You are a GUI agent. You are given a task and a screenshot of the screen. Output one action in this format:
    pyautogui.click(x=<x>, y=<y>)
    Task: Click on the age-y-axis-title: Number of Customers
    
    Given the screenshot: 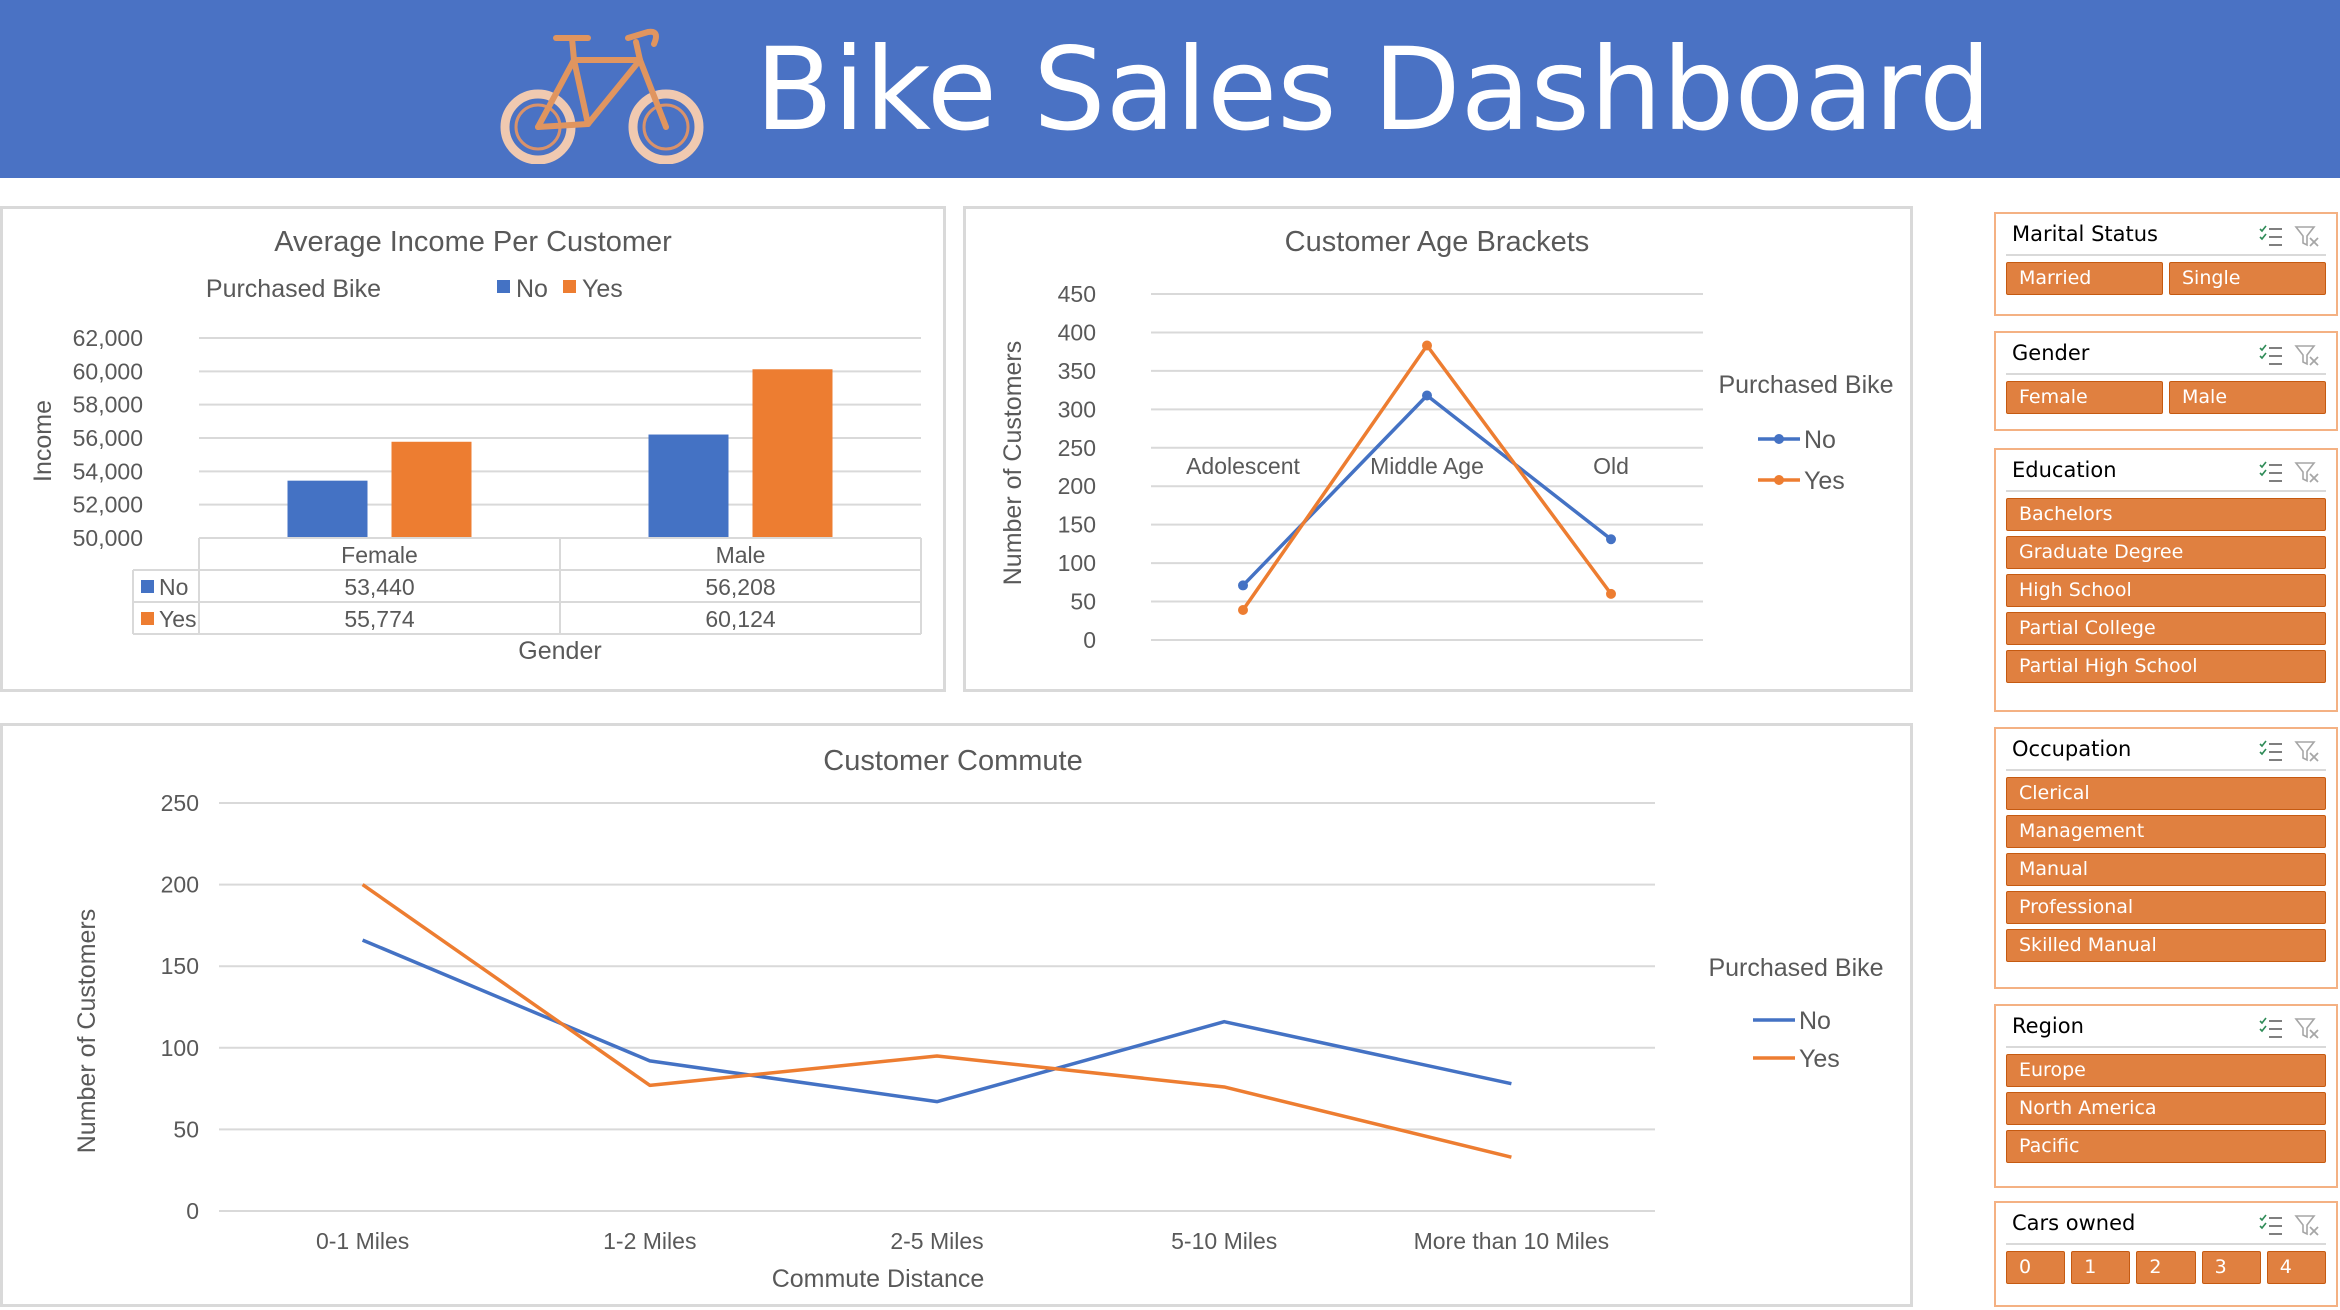 What is the action you would take?
    pyautogui.click(x=1013, y=463)
    